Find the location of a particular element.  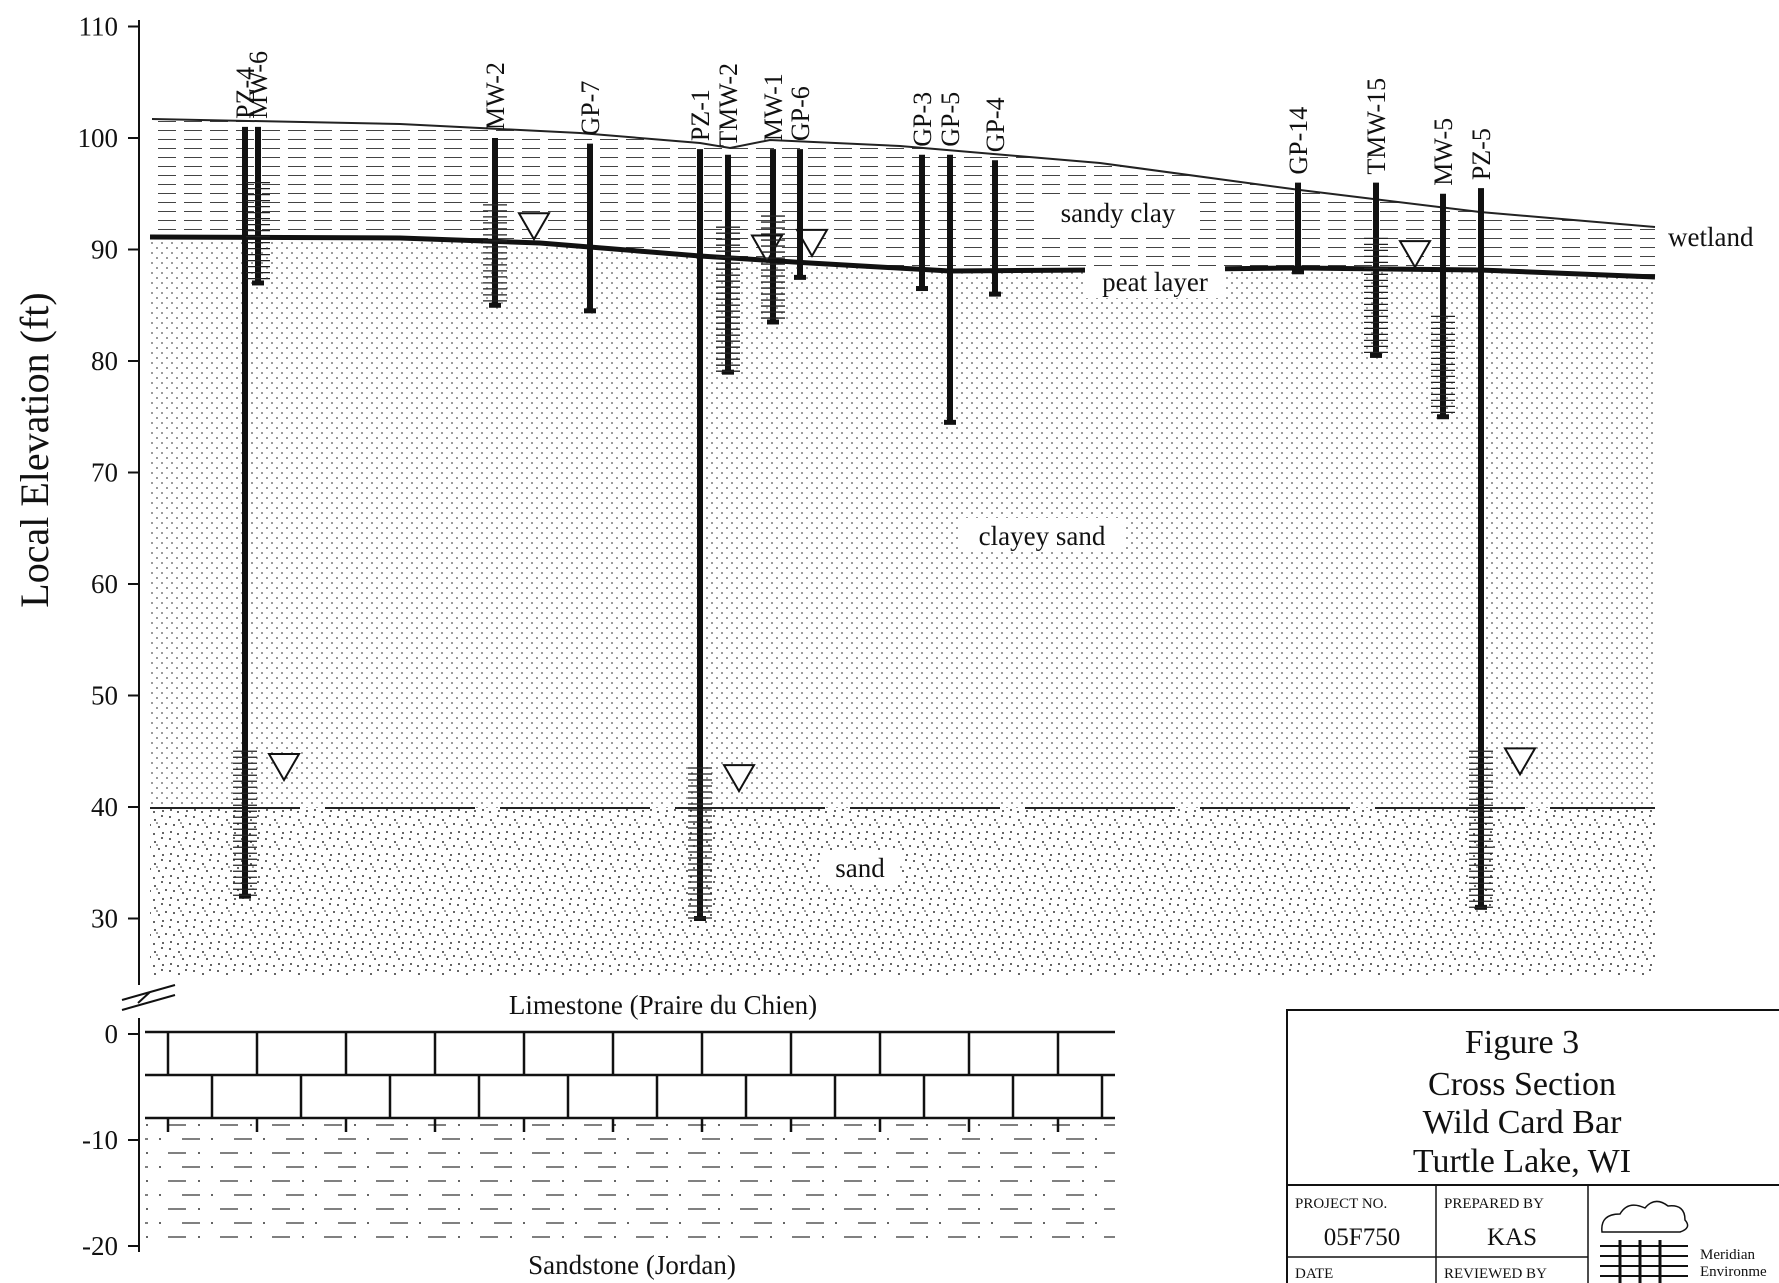

clayey-sand-label: clayey sand is located at coordinates (1042, 536).